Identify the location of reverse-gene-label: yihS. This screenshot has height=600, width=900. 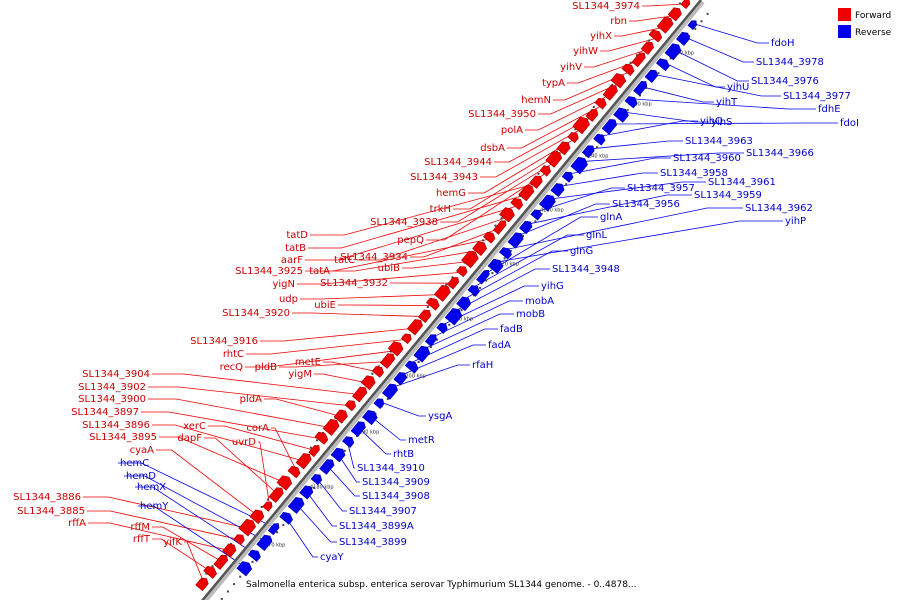
(721, 122).